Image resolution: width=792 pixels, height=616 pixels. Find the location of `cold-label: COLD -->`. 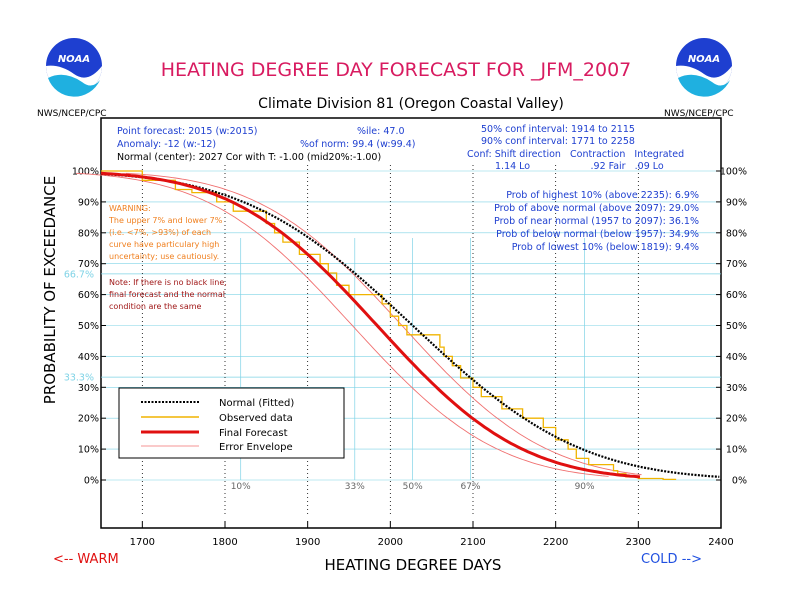

cold-label: COLD --> is located at coordinates (671, 559).